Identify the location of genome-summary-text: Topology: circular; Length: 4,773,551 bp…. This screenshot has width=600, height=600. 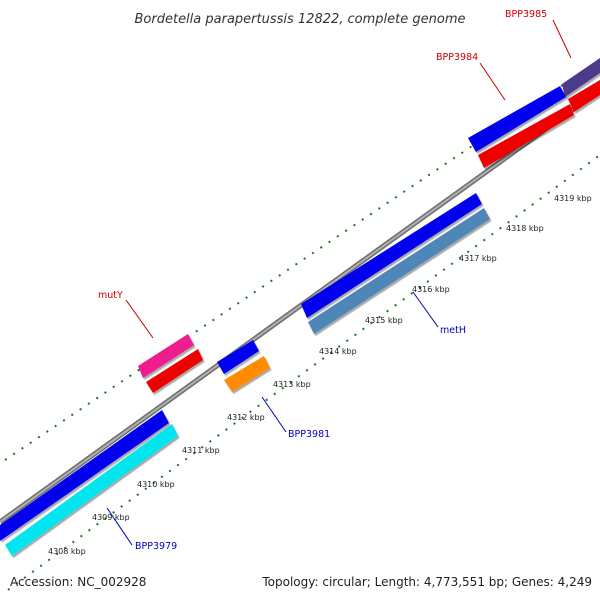
(426, 582).